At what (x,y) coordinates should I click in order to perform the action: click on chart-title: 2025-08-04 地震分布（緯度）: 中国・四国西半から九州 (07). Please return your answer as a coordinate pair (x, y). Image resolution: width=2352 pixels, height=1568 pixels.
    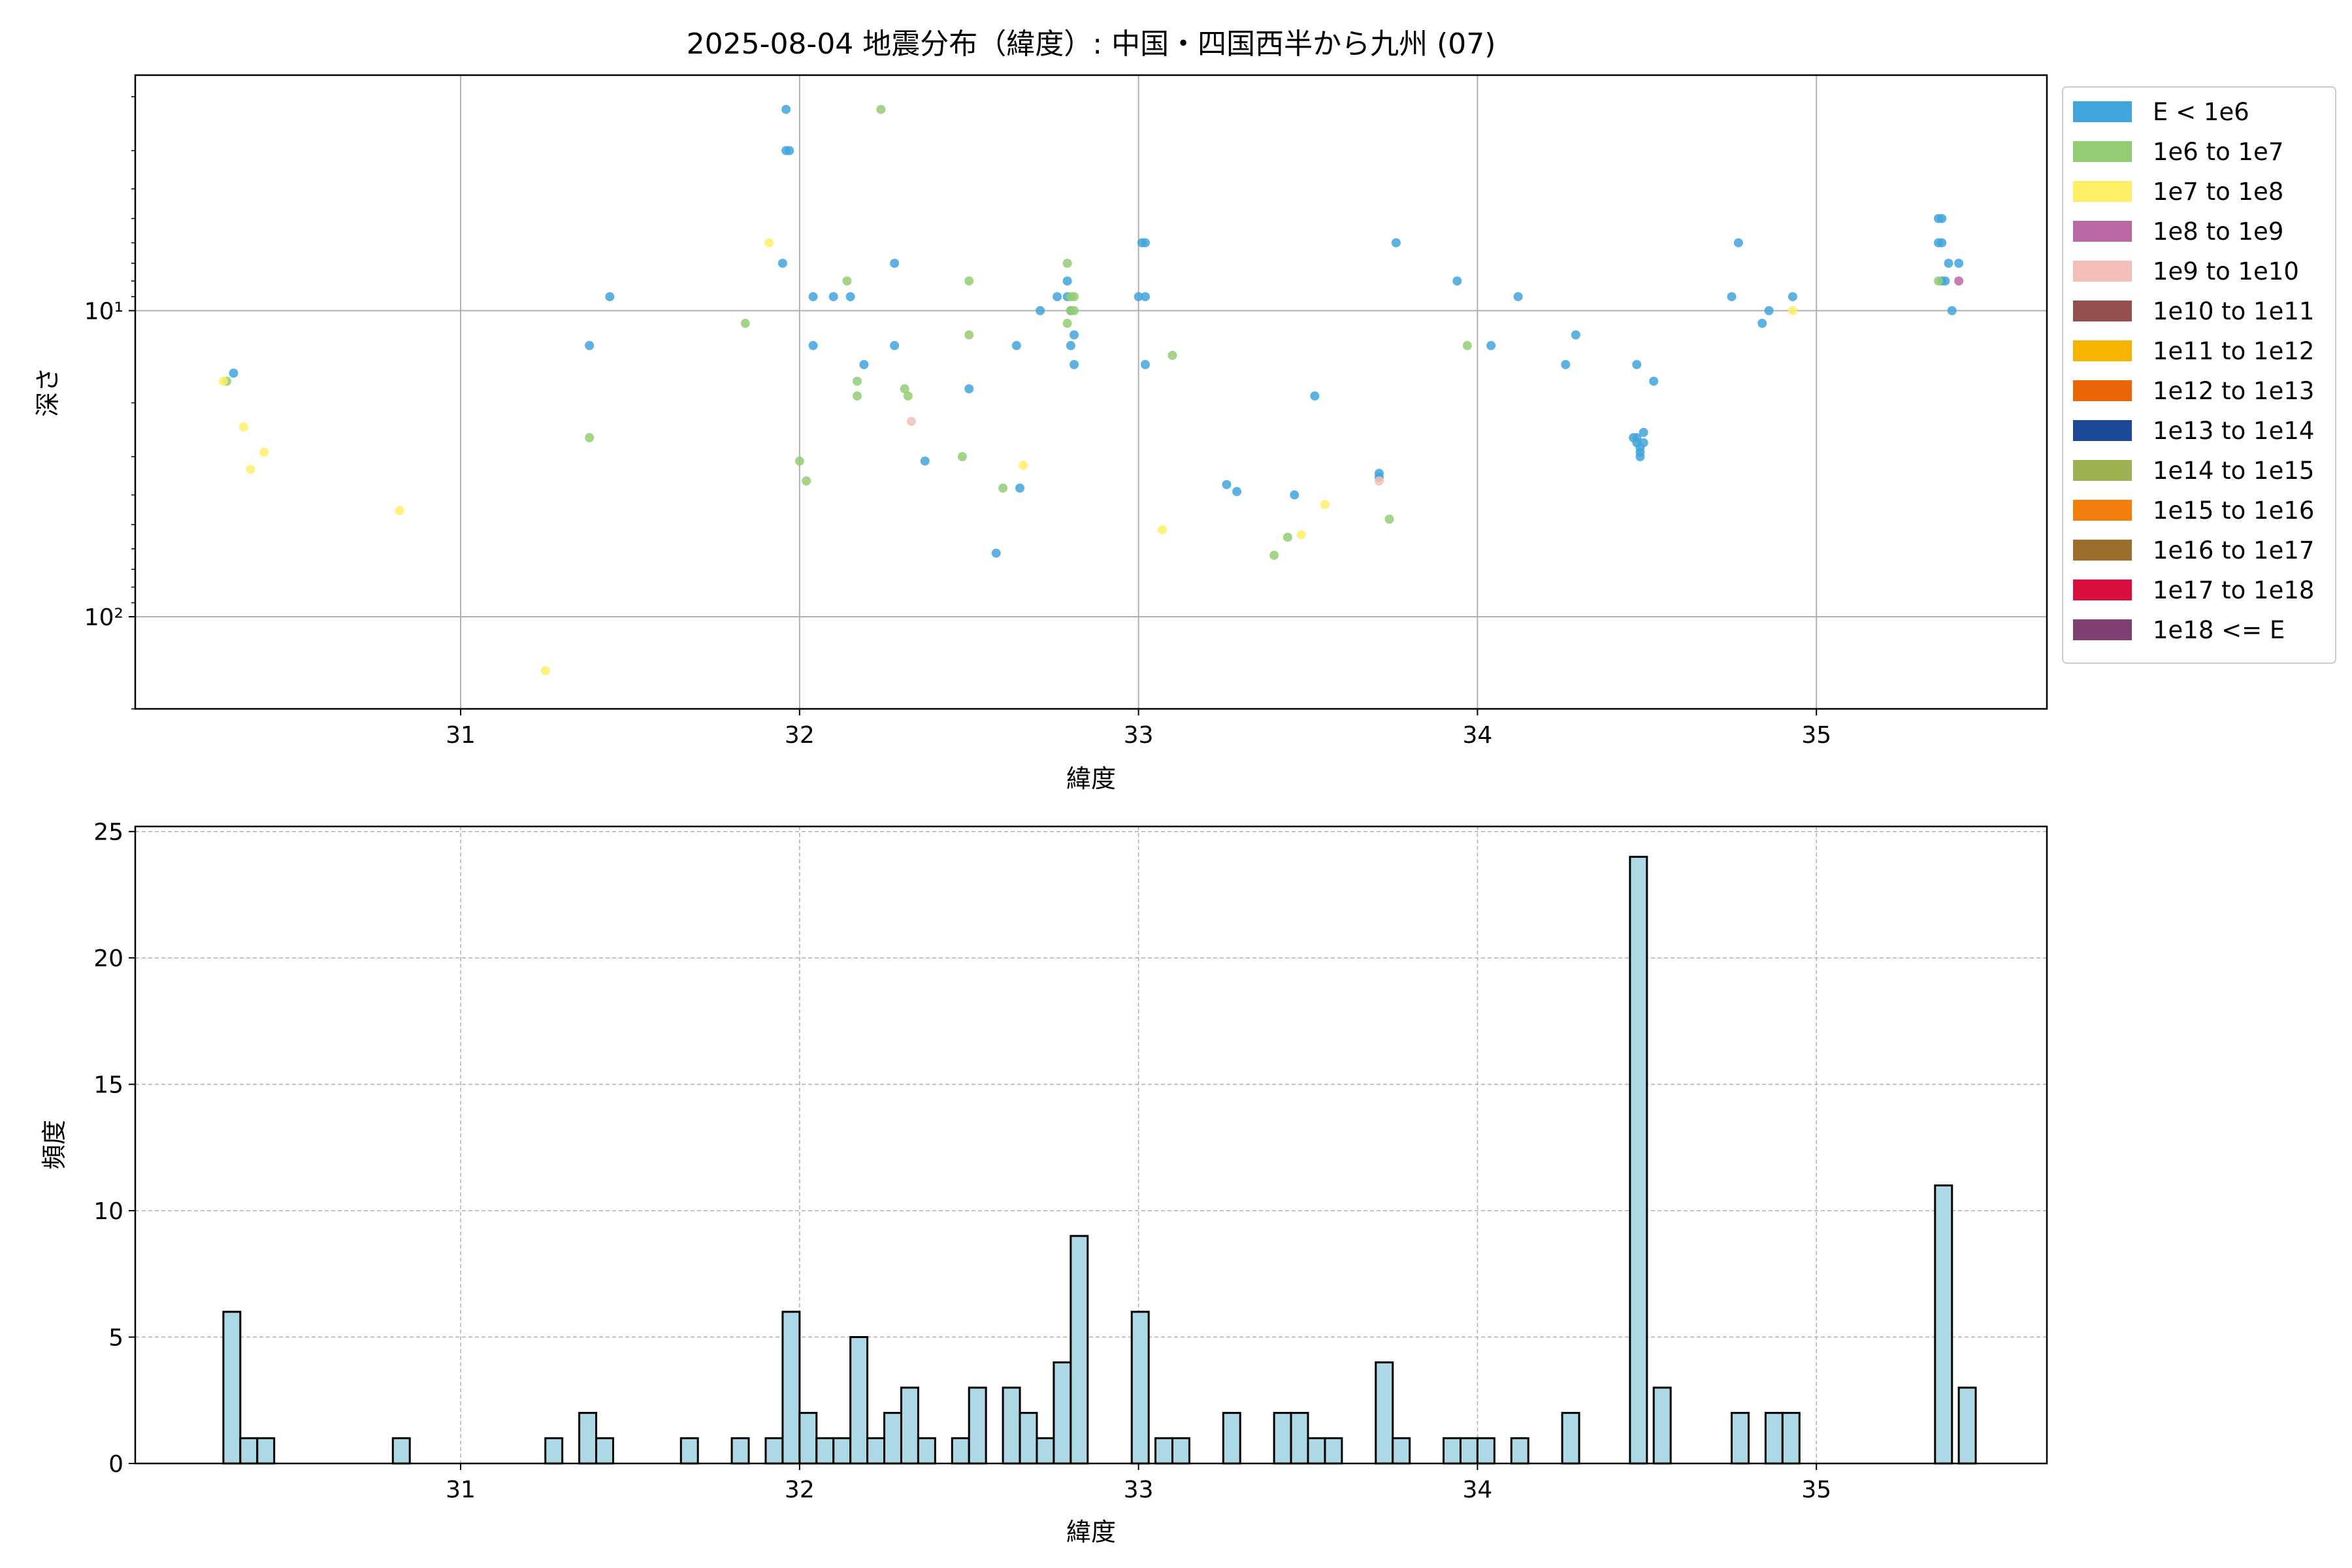
    Looking at the image, I should click on (1091, 44).